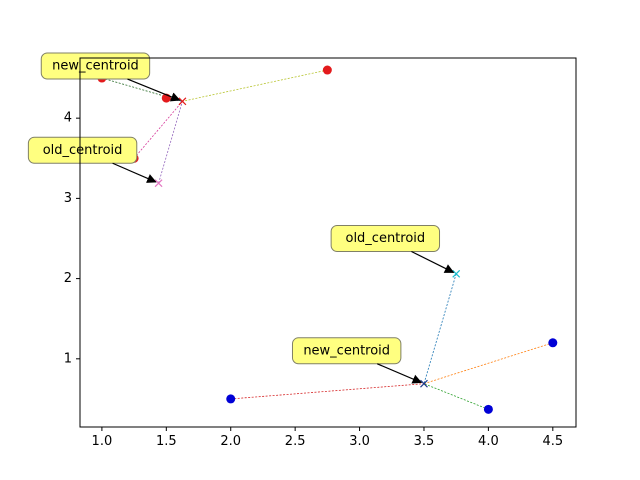  Describe the element at coordinates (102, 441) in the screenshot. I see `x-tick-label: 1.0` at that location.